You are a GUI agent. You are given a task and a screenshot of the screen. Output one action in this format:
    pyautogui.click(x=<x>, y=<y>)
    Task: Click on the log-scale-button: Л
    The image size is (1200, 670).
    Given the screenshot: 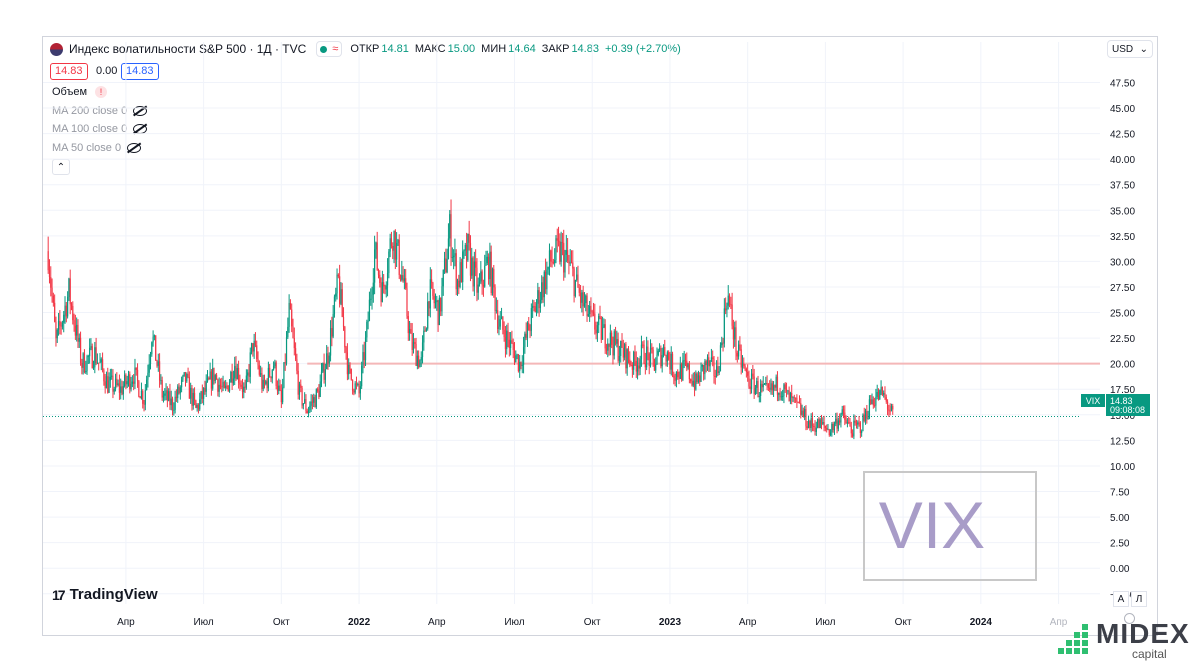 What is the action you would take?
    pyautogui.click(x=1139, y=599)
    